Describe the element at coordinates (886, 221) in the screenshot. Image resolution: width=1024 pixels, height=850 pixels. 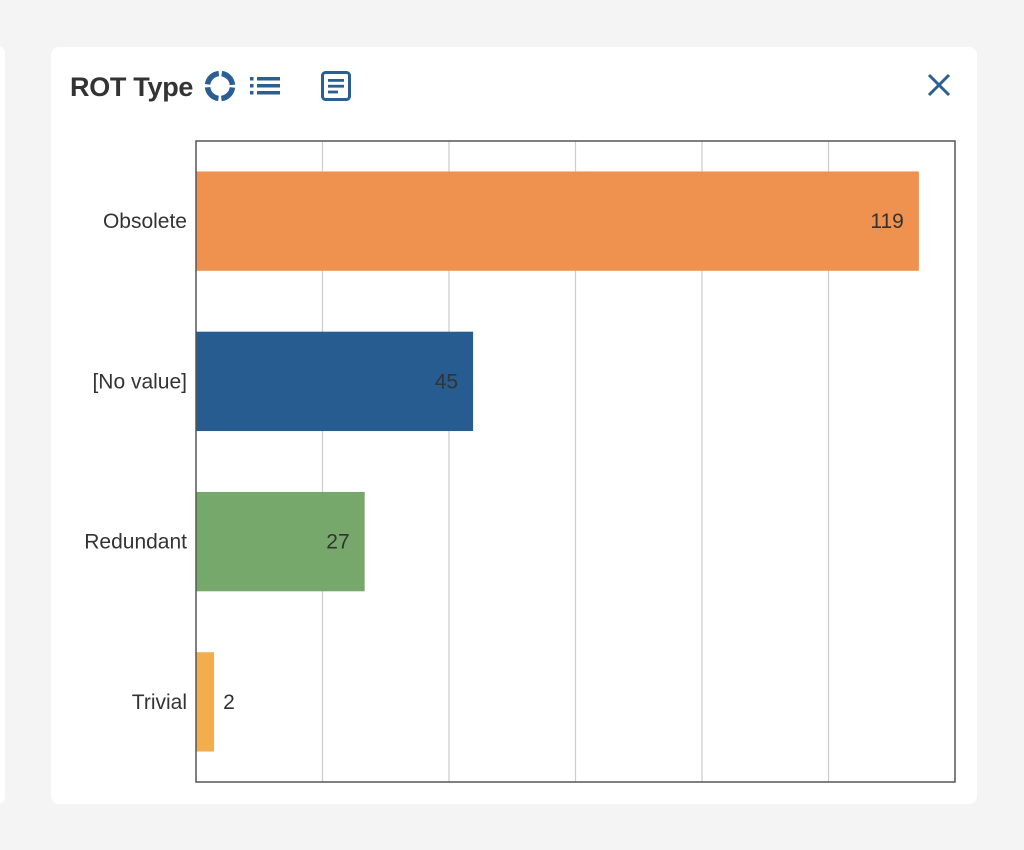
I see `data-label: 119` at that location.